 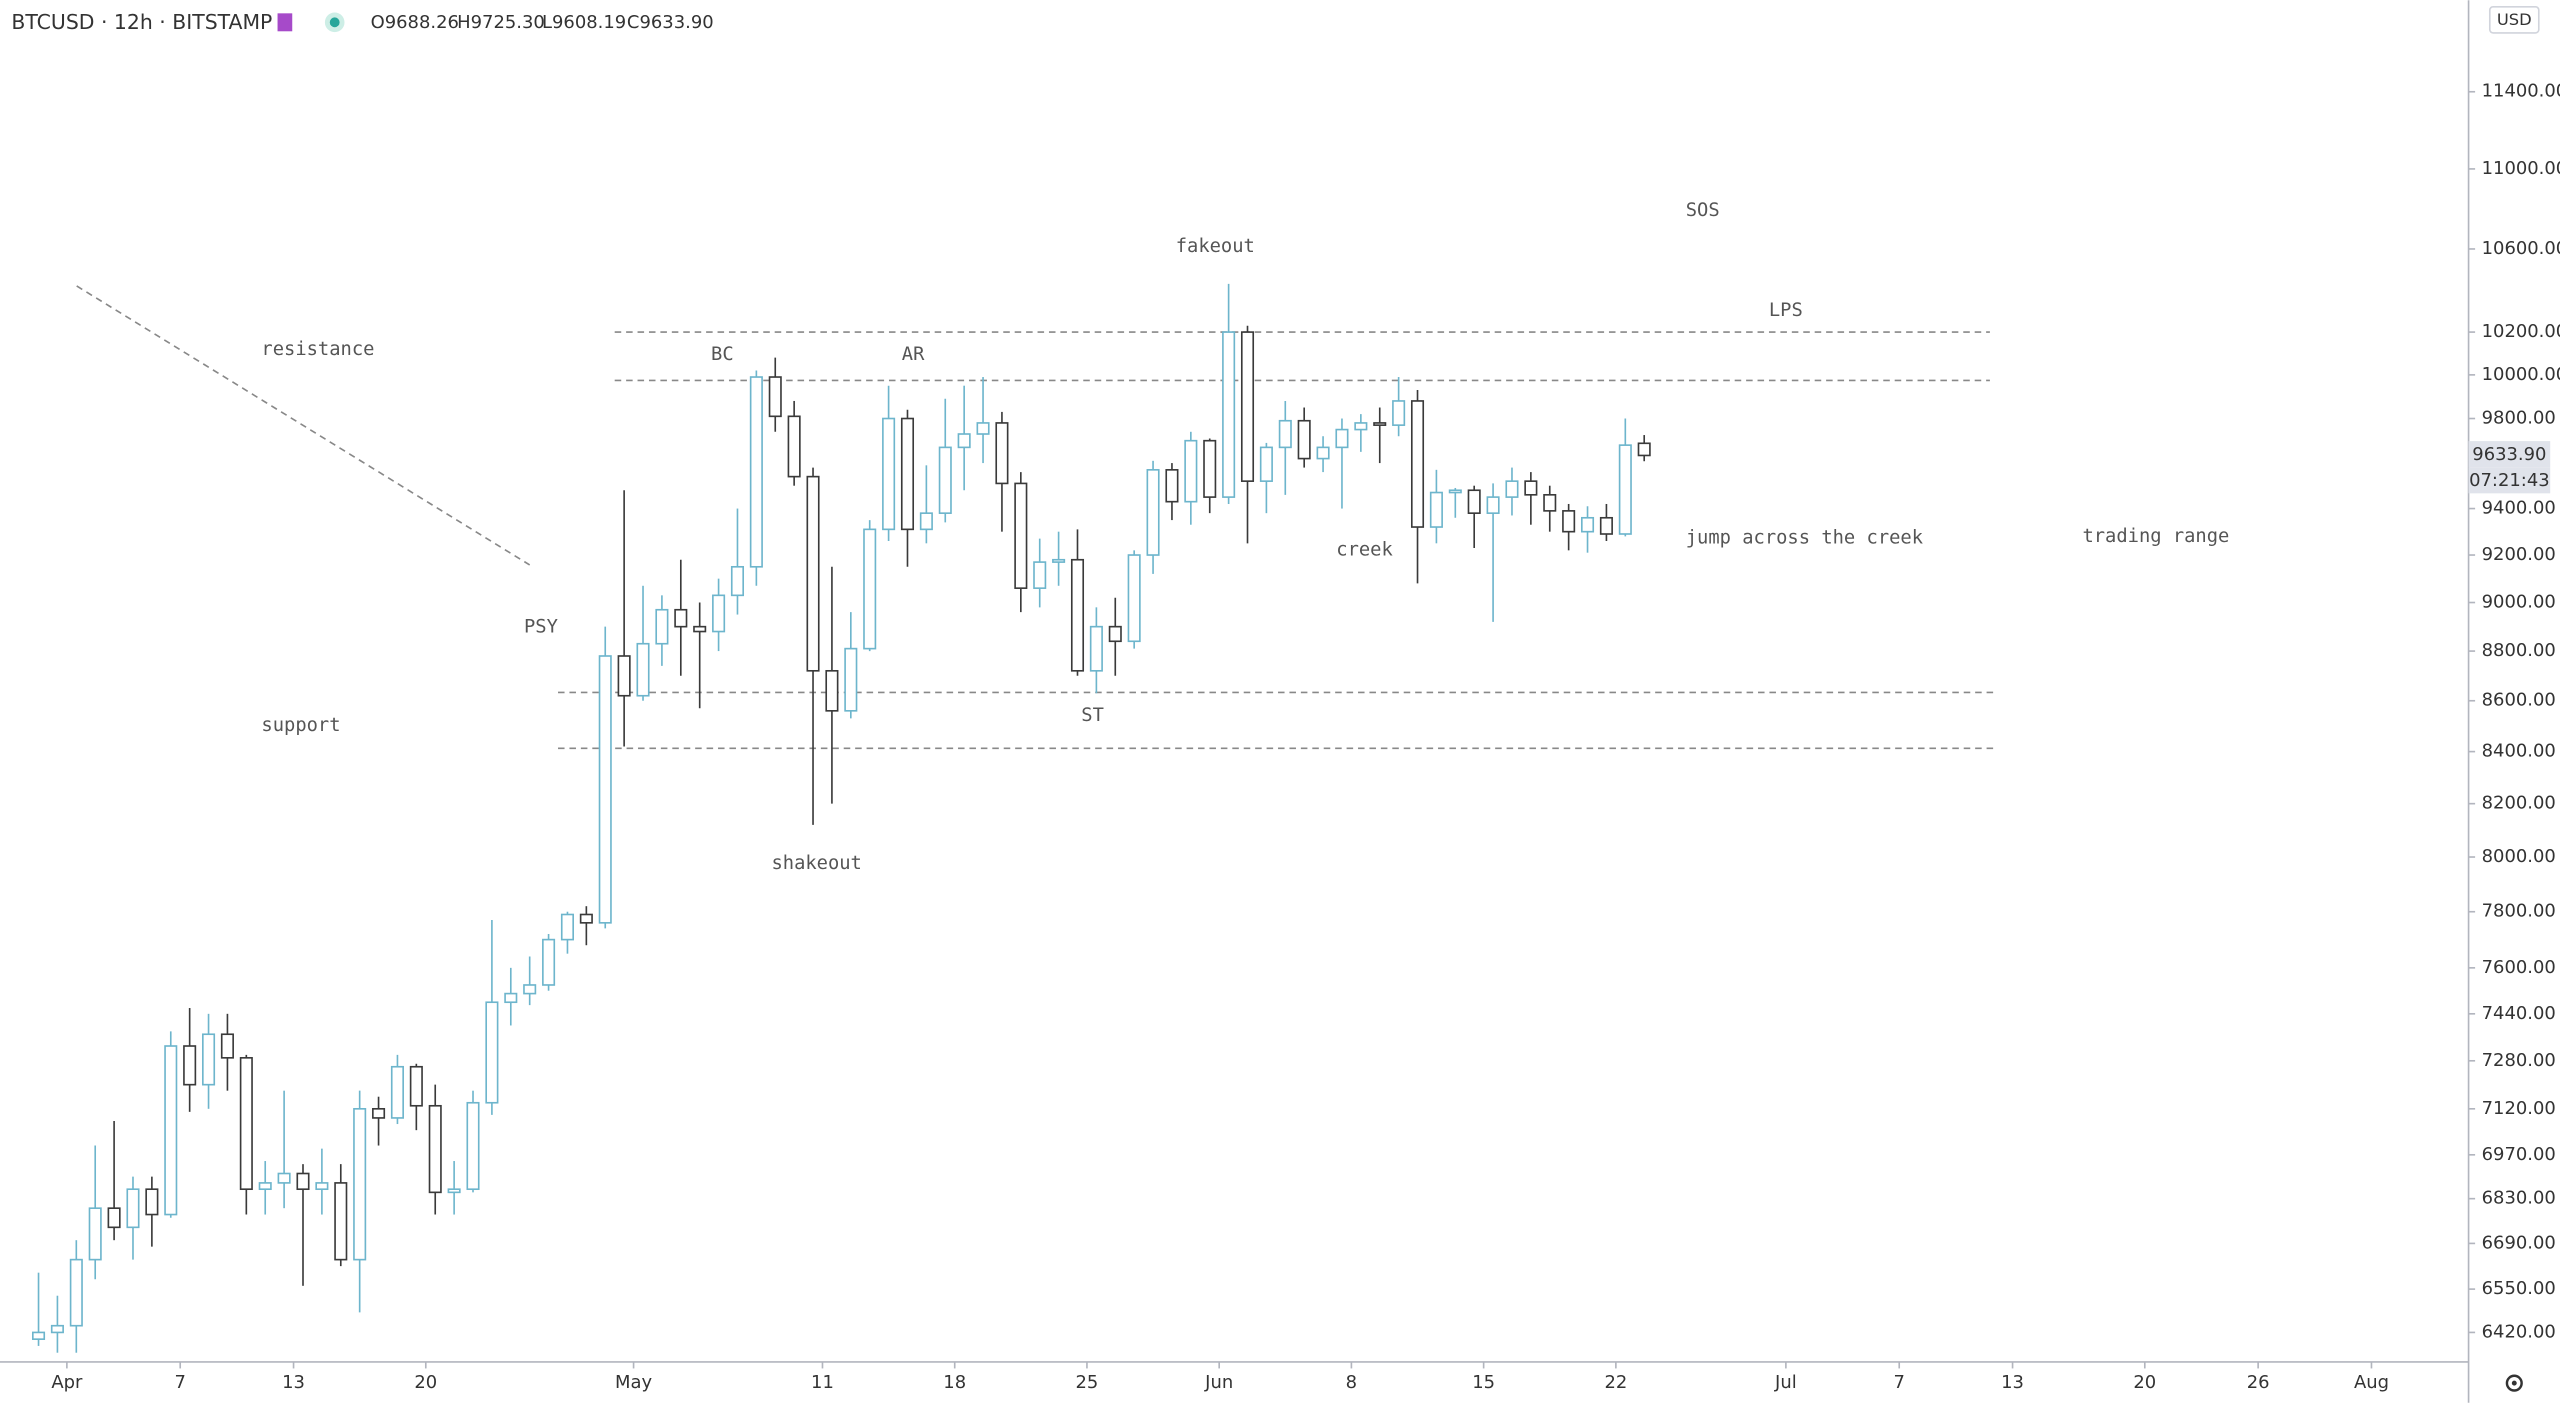 I want to click on y-tick-label: 6690.00, so click(x=2519, y=1242).